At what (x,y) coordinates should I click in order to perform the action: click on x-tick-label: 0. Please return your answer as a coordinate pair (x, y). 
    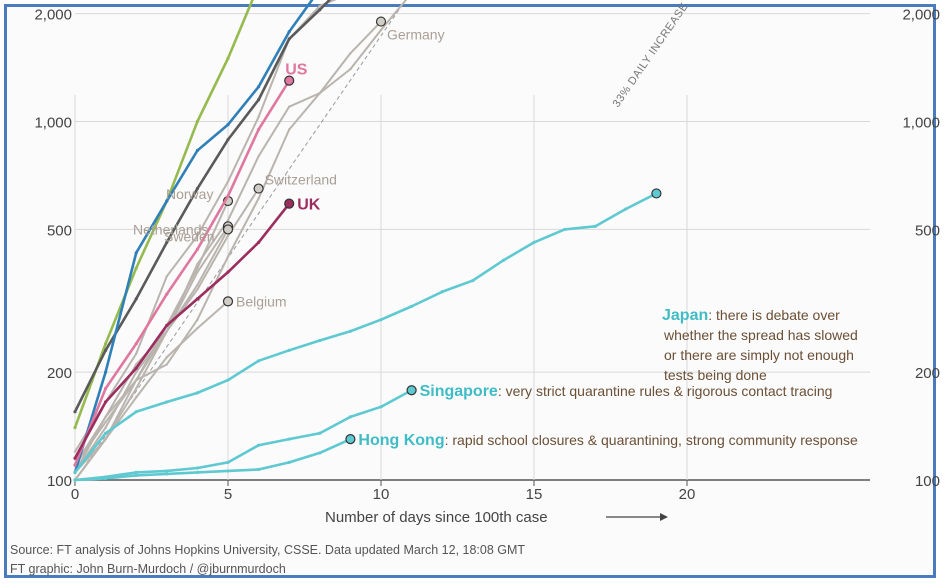
    Looking at the image, I should click on (75, 494).